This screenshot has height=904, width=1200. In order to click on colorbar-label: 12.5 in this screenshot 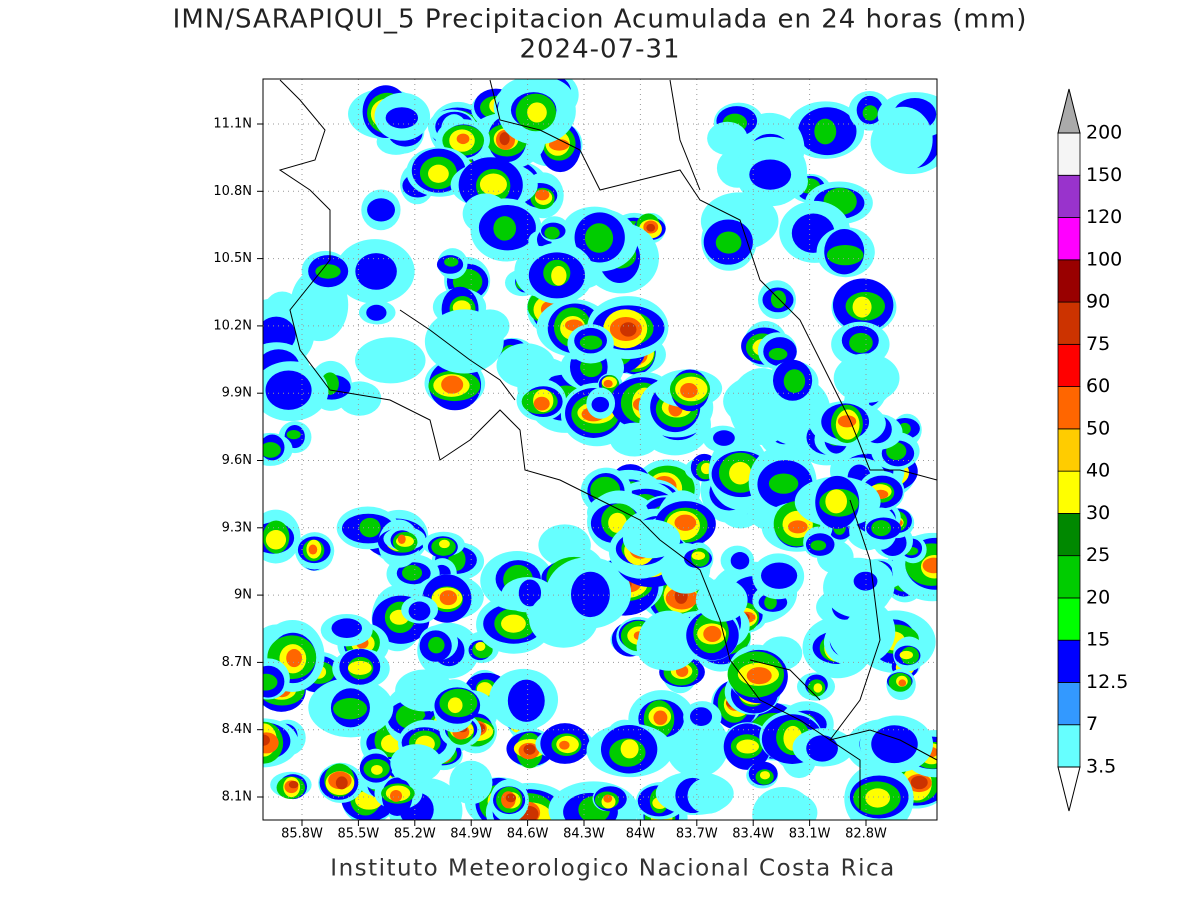, I will do `click(1107, 682)`.